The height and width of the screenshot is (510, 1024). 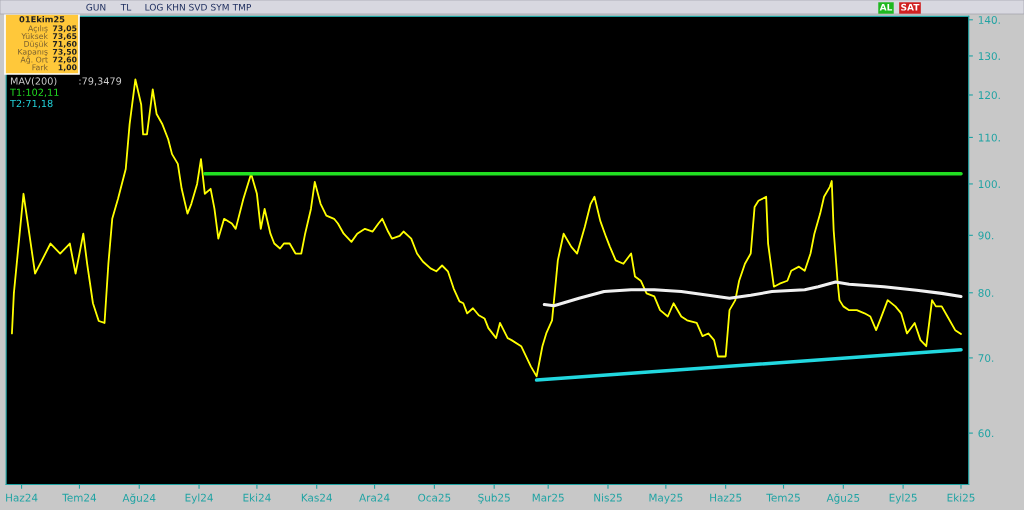 What do you see at coordinates (139, 498) in the screenshot?
I see `x-tick-label: Ağu24` at bounding box center [139, 498].